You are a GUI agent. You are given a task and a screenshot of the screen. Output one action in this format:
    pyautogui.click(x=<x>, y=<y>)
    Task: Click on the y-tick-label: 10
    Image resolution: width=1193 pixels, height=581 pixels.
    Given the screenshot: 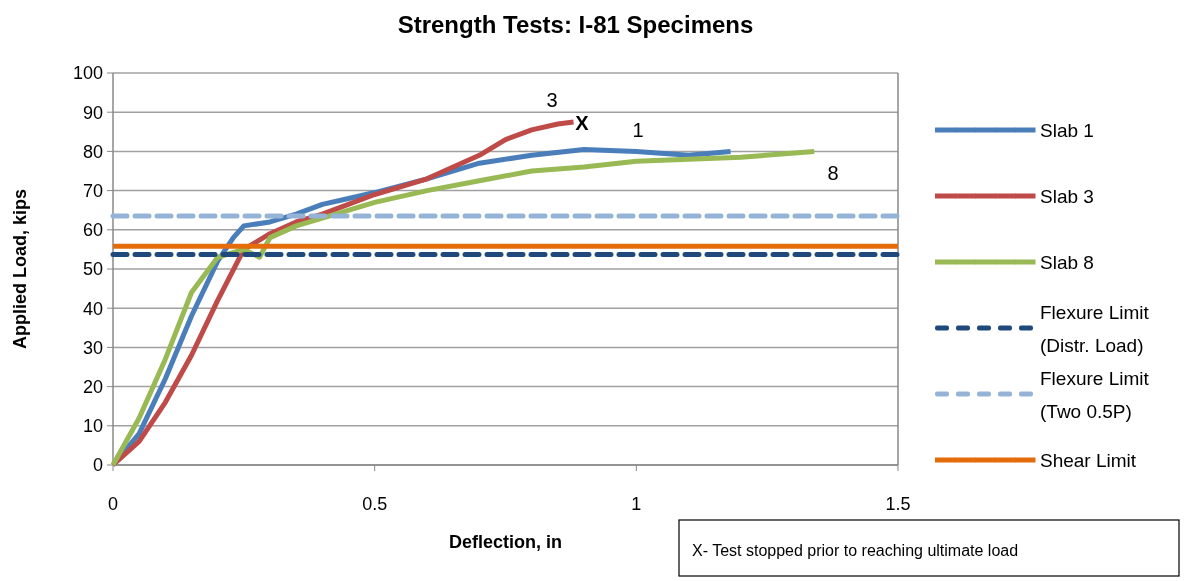 What is the action you would take?
    pyautogui.click(x=92, y=426)
    